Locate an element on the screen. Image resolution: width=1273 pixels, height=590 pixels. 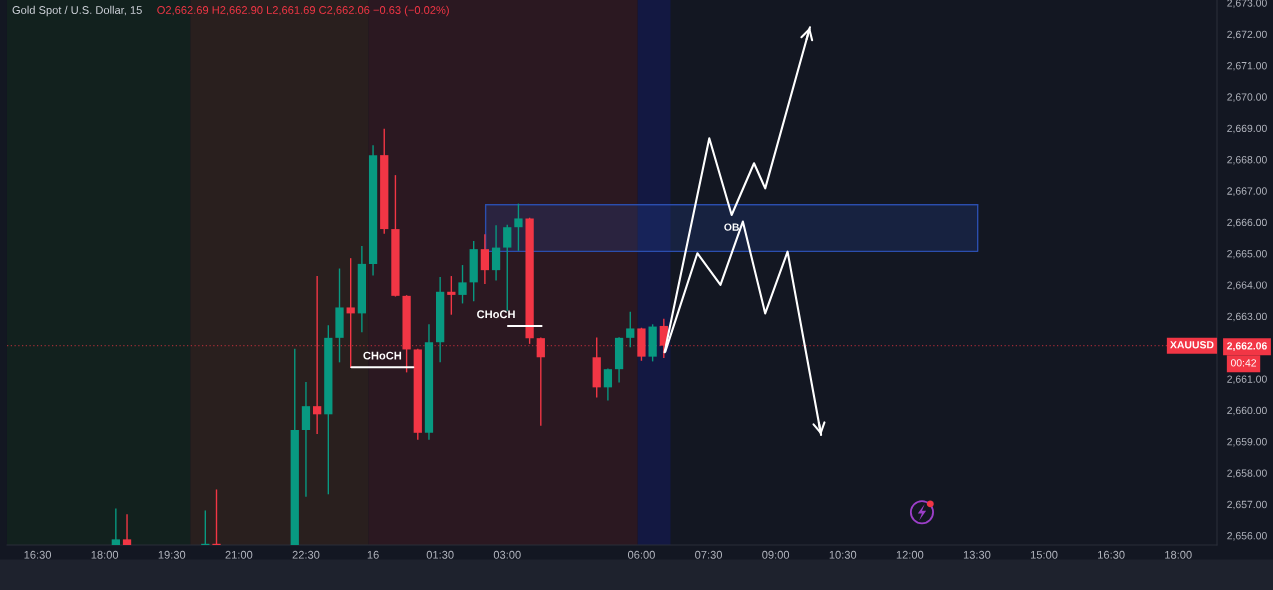
y-tick-label: 2,672.00 is located at coordinates (1247, 35).